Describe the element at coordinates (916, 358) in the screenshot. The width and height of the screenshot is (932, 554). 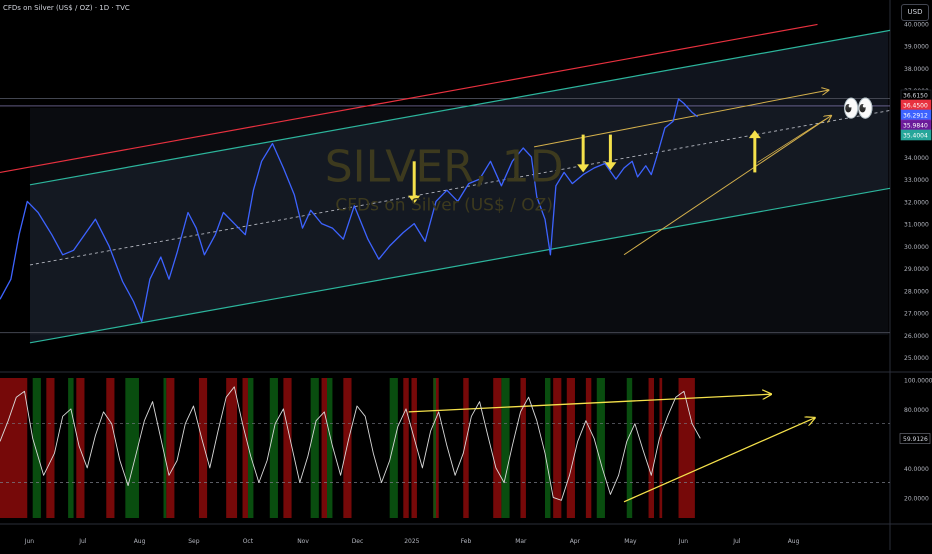
I see `price-axis-tick-label: 25.0000` at that location.